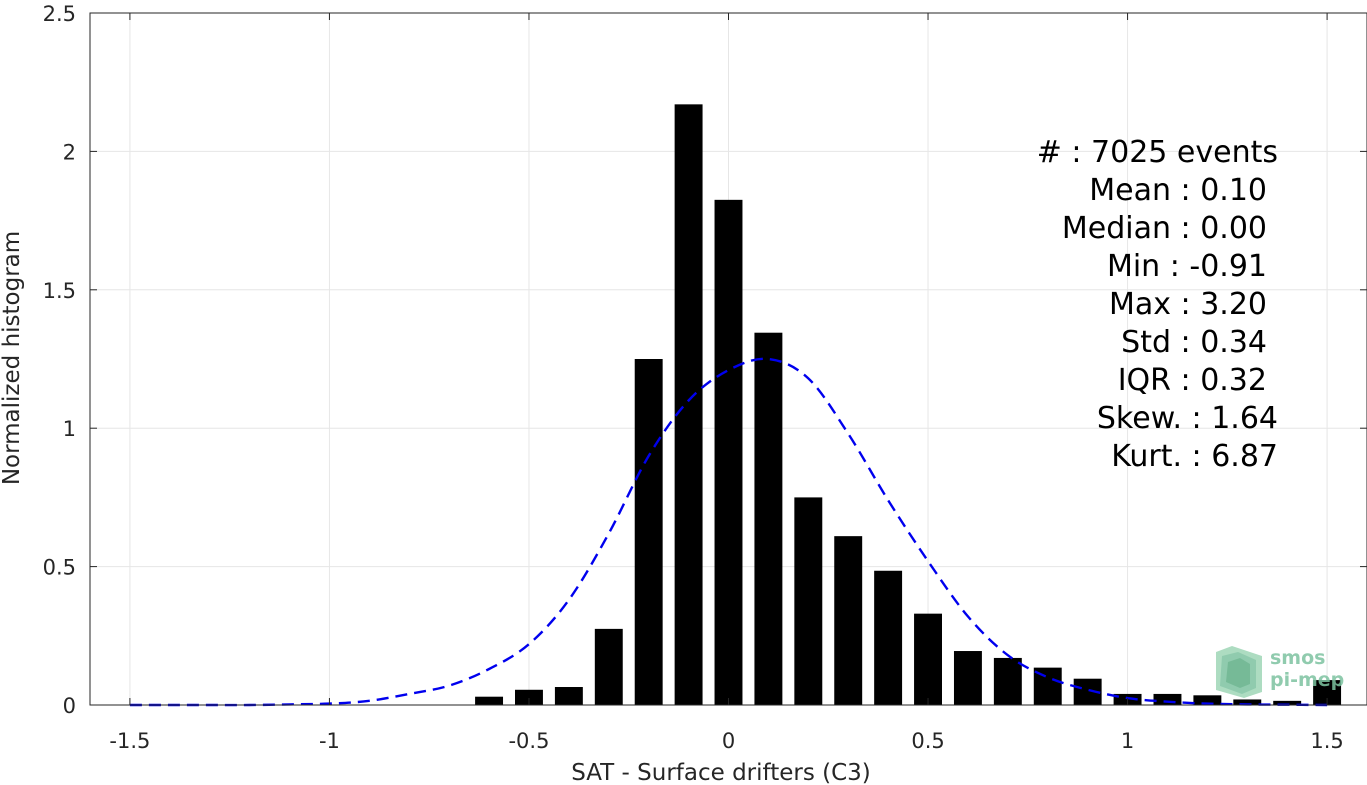 The width and height of the screenshot is (1367, 785). I want to click on x-tick-labels: -1.5 -1 -0.5 0 0.5 1 1.5, so click(726, 741).